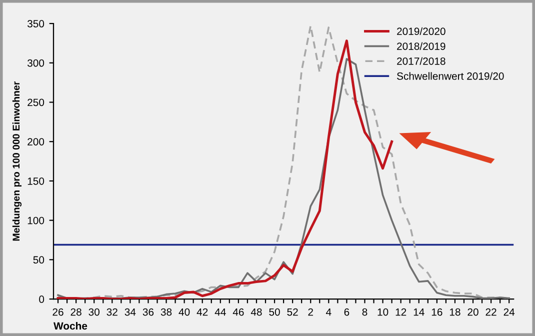  I want to click on x-tick-label: 24, so click(509, 312).